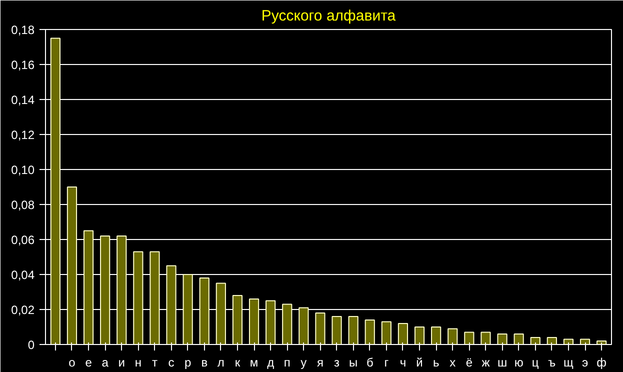 This screenshot has height=372, width=623. What do you see at coordinates (552, 363) in the screenshot?
I see `x-tick-label: ъ` at bounding box center [552, 363].